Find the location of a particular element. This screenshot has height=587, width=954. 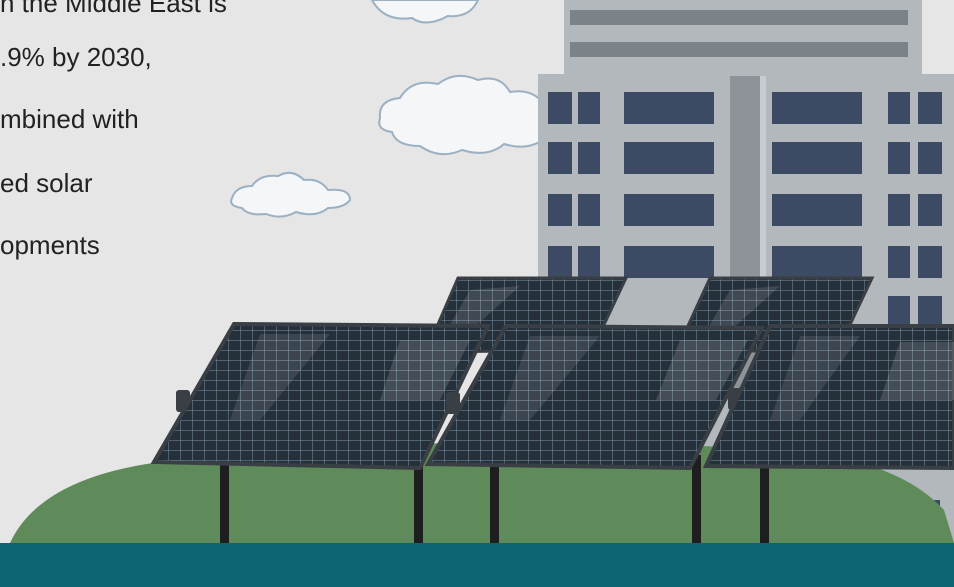

caption-line-3: mbined with is located at coordinates (69, 119).